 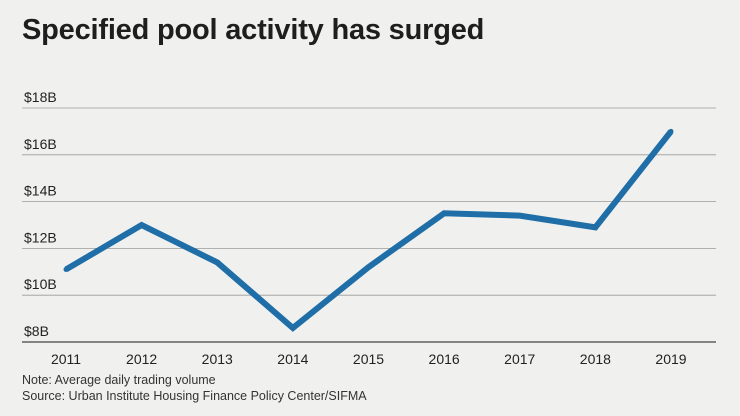 What do you see at coordinates (40, 237) in the screenshot?
I see `y-tick-label: $12B` at bounding box center [40, 237].